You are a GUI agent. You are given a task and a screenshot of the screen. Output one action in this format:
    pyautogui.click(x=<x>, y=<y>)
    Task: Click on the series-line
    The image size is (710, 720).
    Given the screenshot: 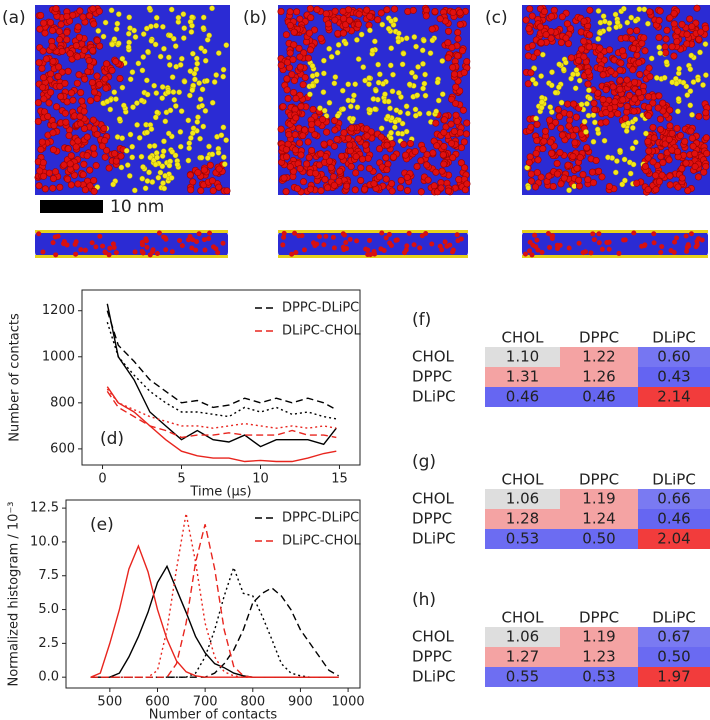 What is the action you would take?
    pyautogui.click(x=214, y=621)
    